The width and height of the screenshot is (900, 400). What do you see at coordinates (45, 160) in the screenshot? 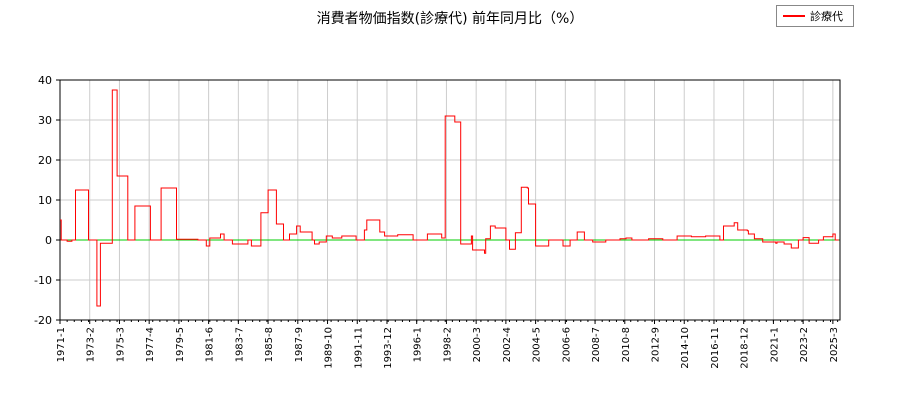
I see `y-tick-label: 20` at bounding box center [45, 160].